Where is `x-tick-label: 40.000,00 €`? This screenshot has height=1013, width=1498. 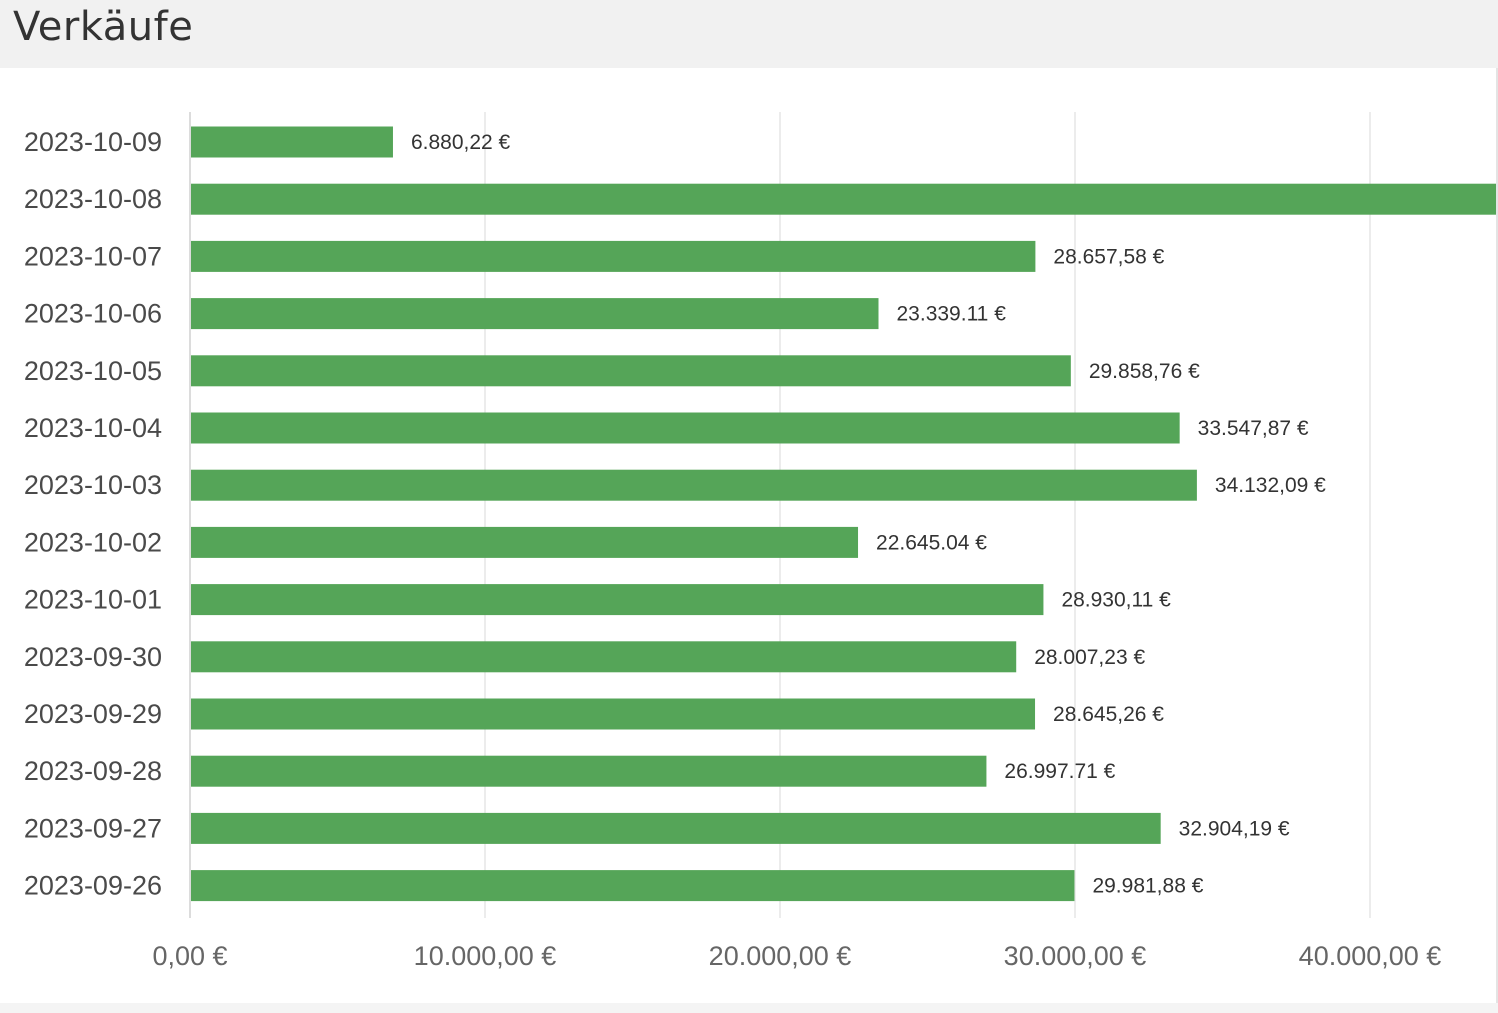 x-tick-label: 40.000,00 € is located at coordinates (1370, 956).